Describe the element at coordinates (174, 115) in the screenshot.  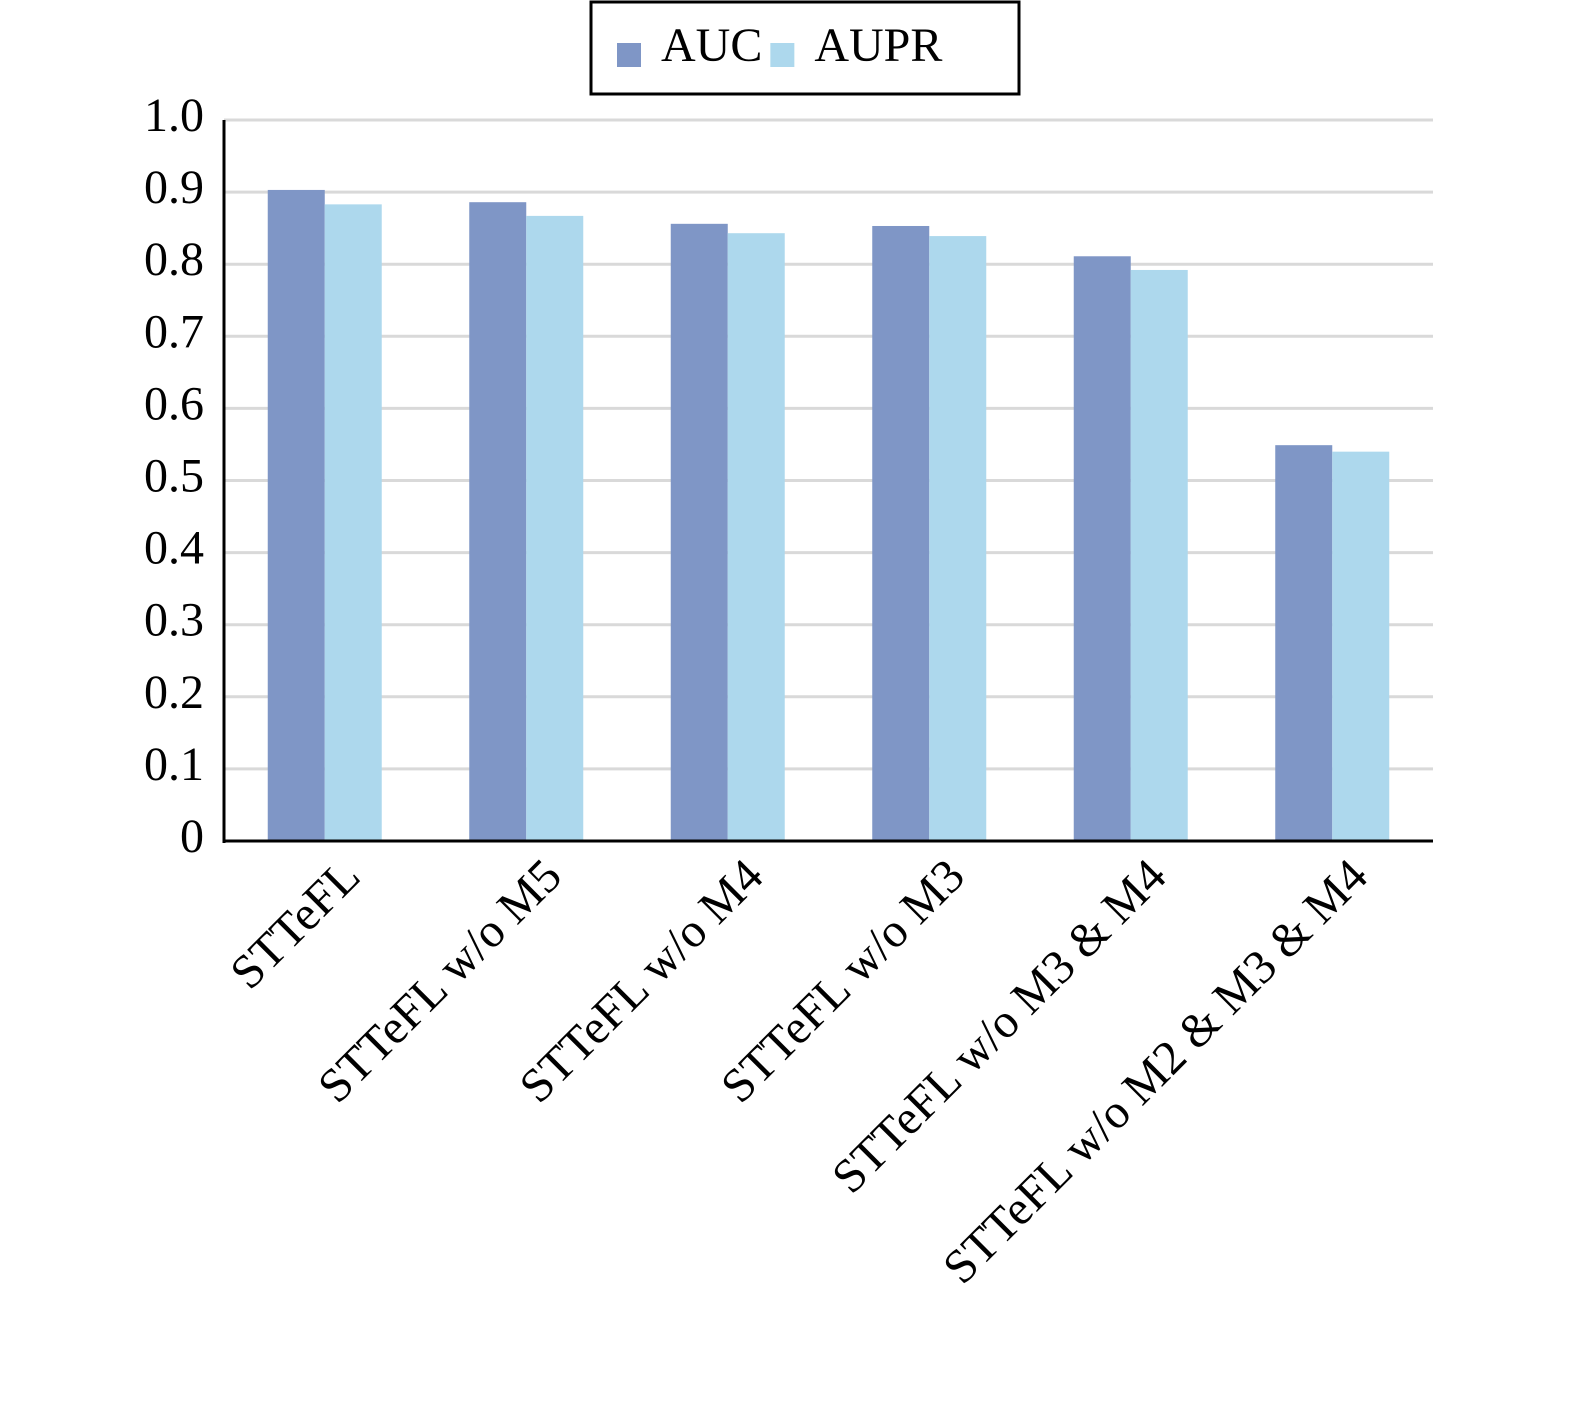
I see `y-tick-label: 1.0` at that location.